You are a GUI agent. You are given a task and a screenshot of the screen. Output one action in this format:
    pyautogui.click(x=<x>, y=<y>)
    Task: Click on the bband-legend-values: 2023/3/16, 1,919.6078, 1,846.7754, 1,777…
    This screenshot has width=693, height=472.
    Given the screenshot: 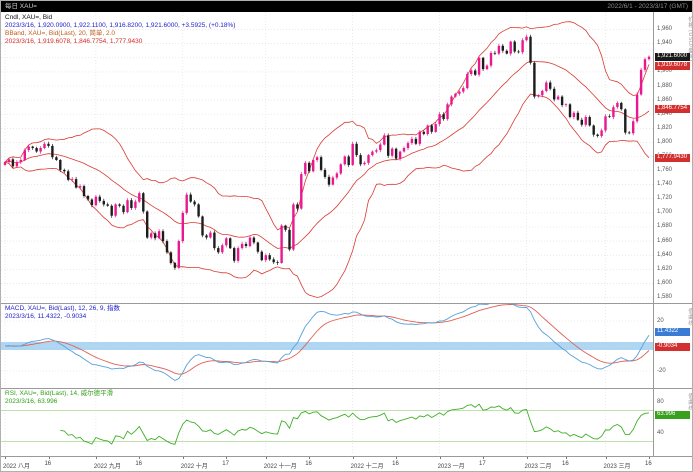 What is the action you would take?
    pyautogui.click(x=74, y=41)
    